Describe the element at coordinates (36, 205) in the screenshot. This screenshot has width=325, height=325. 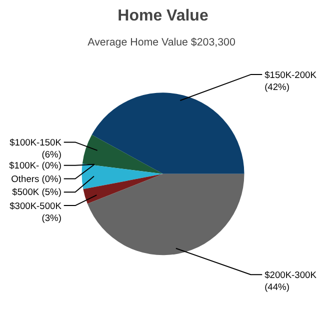
I see `slice-label: $300K-500K` at that location.